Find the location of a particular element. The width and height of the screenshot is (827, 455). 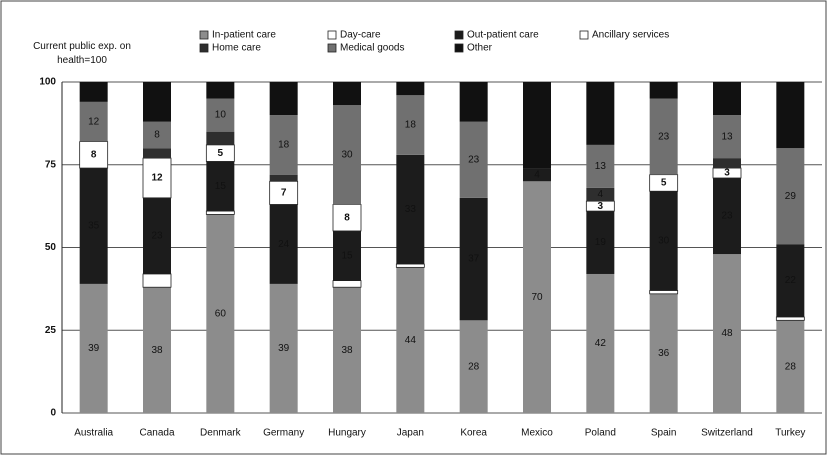

x-tick-label: Spain is located at coordinates (664, 433).